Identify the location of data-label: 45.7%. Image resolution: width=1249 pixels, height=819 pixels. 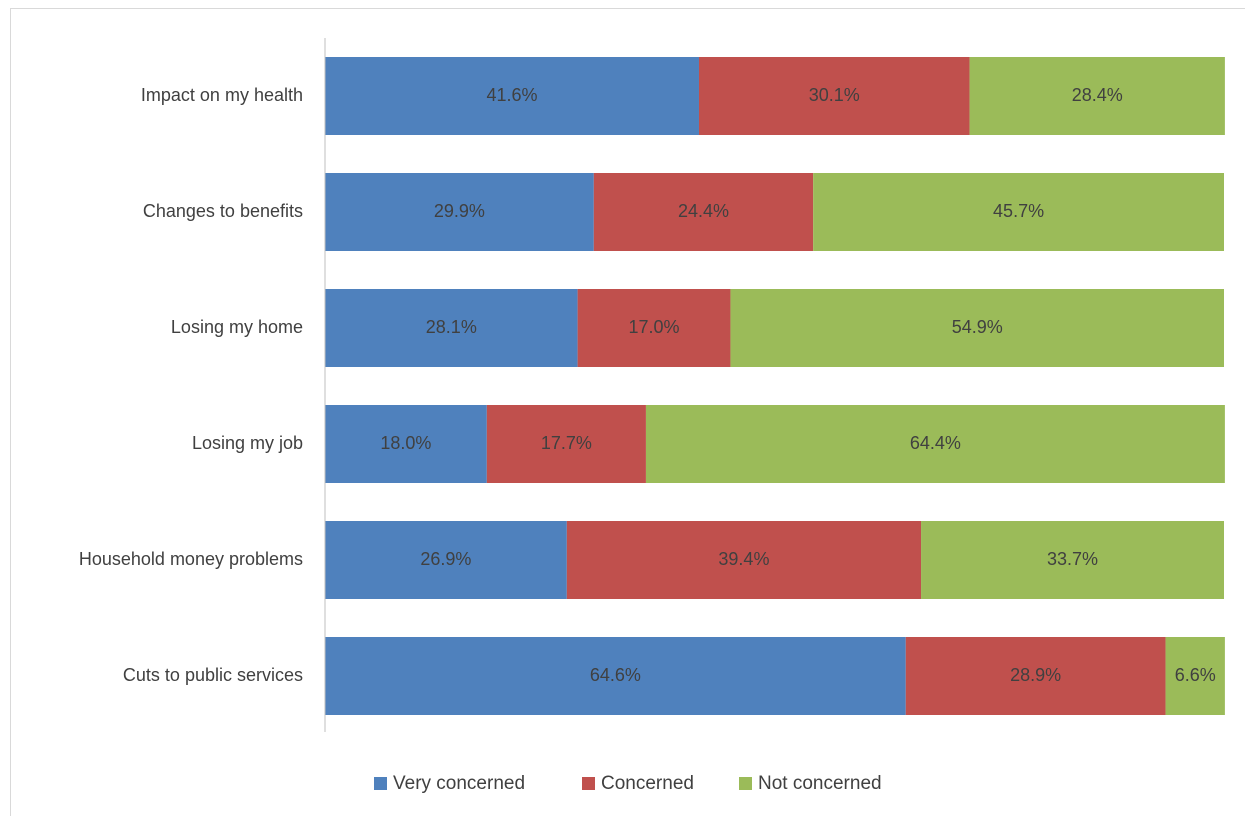
(1018, 211).